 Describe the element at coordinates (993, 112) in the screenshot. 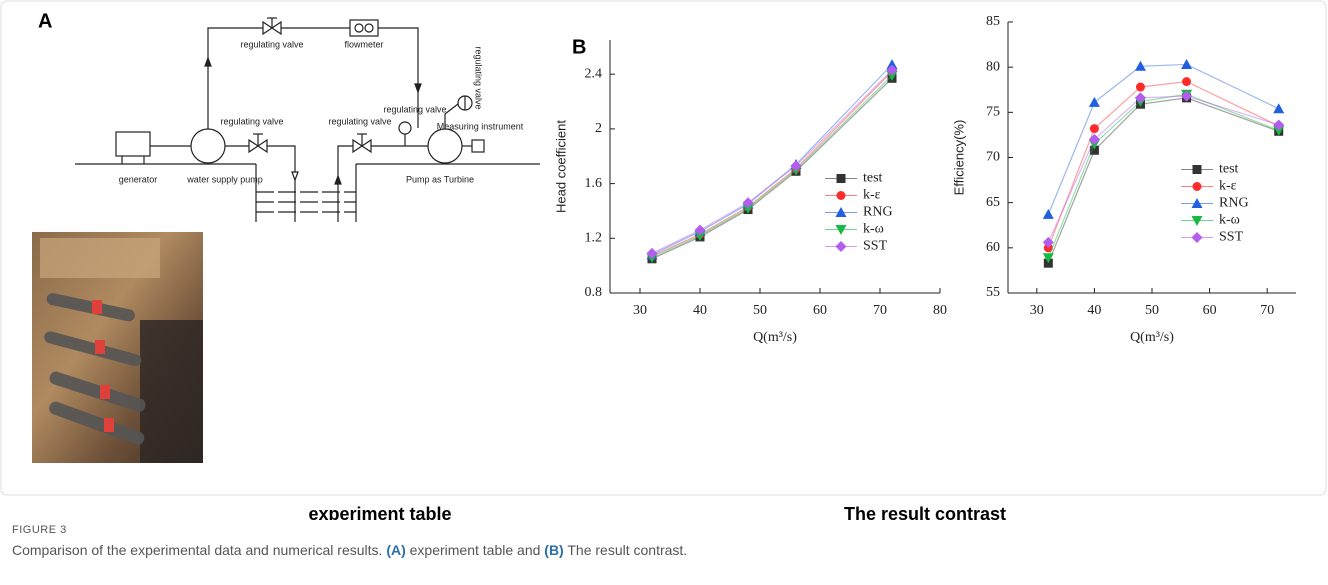

I see `y-tick-label: 75` at that location.